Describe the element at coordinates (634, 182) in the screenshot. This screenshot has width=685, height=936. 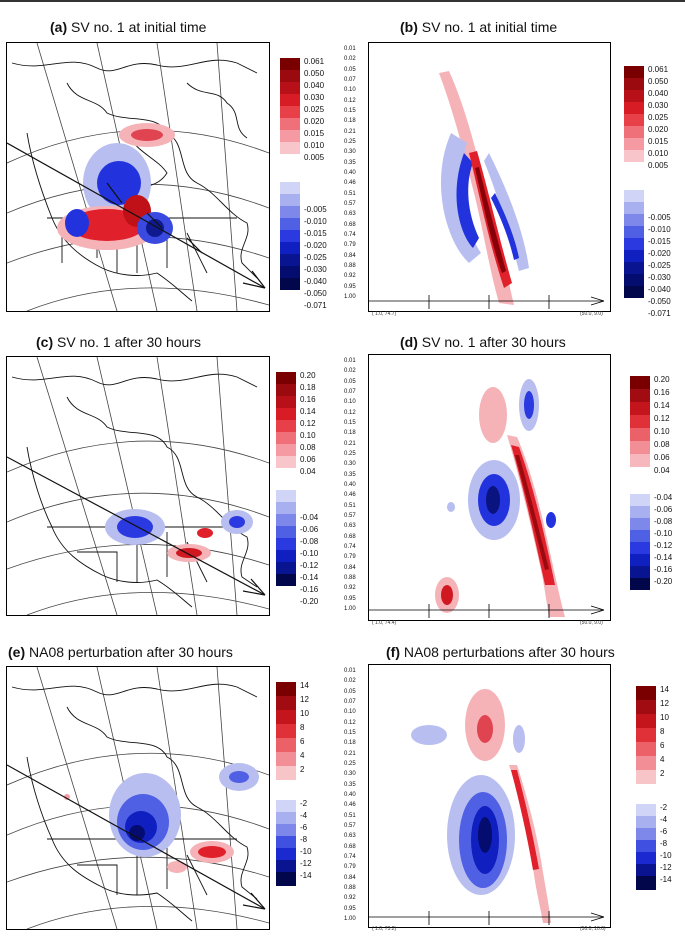
I see `panel-b-colorbar-swatches` at that location.